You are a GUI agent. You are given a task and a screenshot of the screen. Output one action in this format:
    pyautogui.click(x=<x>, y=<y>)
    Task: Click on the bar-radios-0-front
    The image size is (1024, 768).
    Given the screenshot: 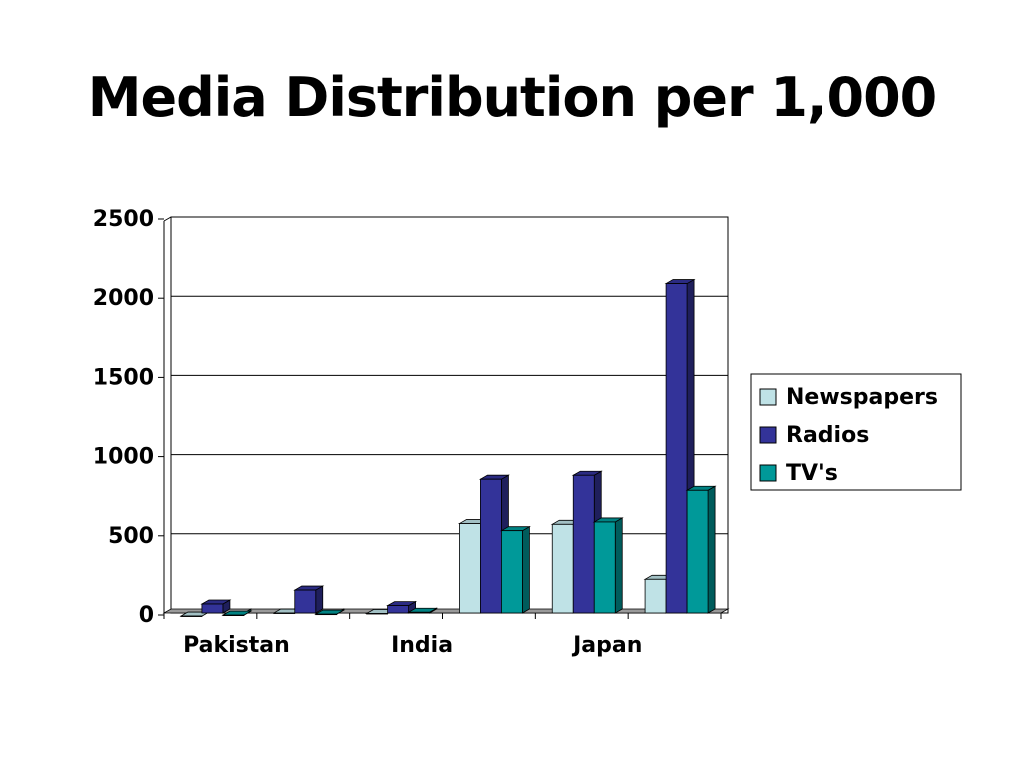 What is the action you would take?
    pyautogui.click(x=212, y=608)
    